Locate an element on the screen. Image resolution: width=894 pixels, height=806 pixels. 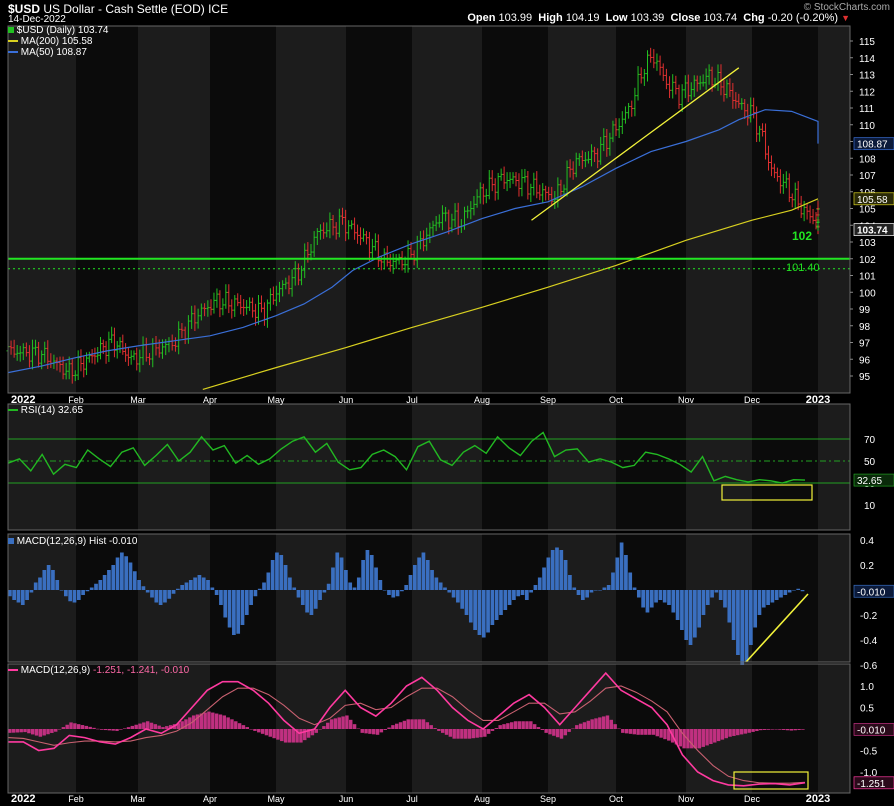
macd-y-tick-label: 1.0 is located at coordinates (867, 687).